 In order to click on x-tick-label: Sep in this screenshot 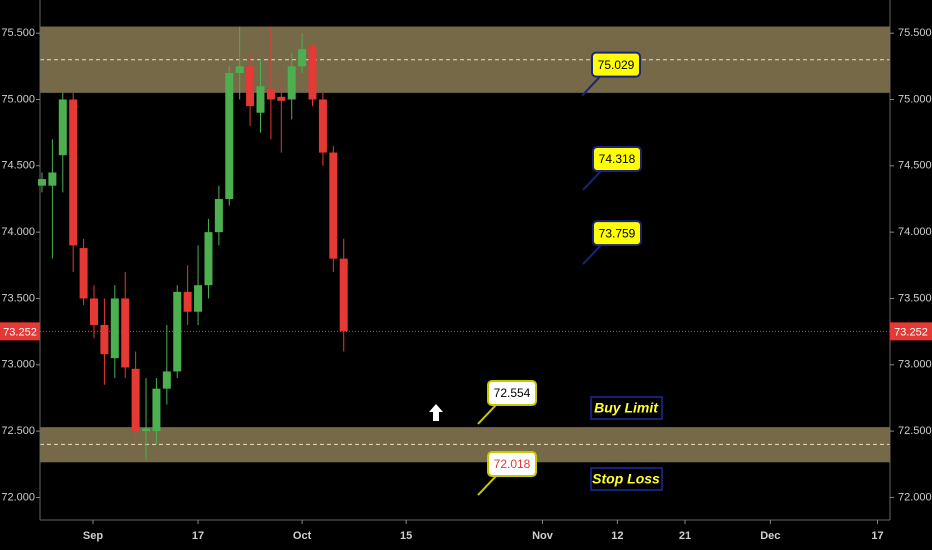, I will do `click(93, 536)`.